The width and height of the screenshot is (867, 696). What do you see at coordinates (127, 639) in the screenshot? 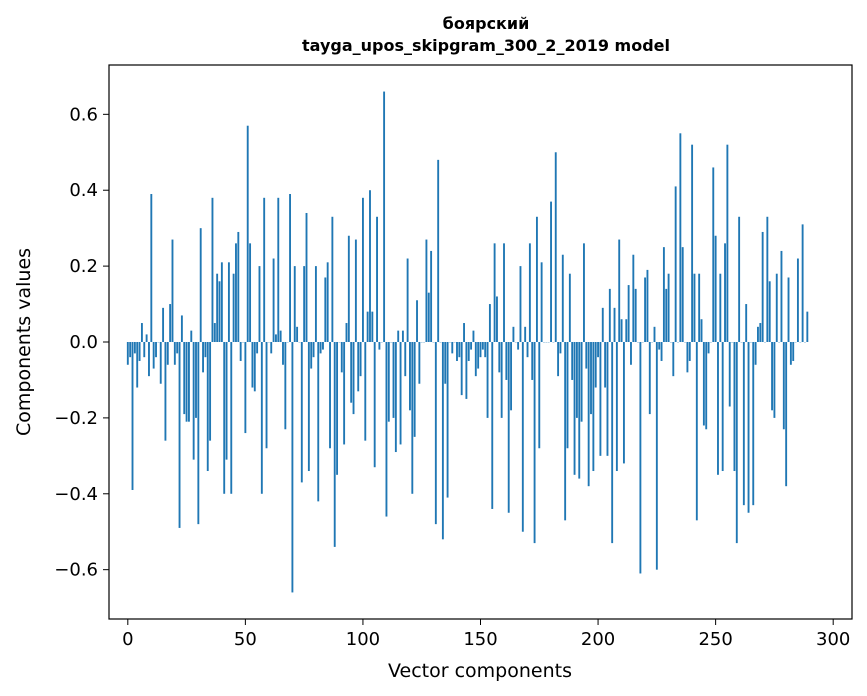
I see `x-tick-label: 0` at bounding box center [127, 639].